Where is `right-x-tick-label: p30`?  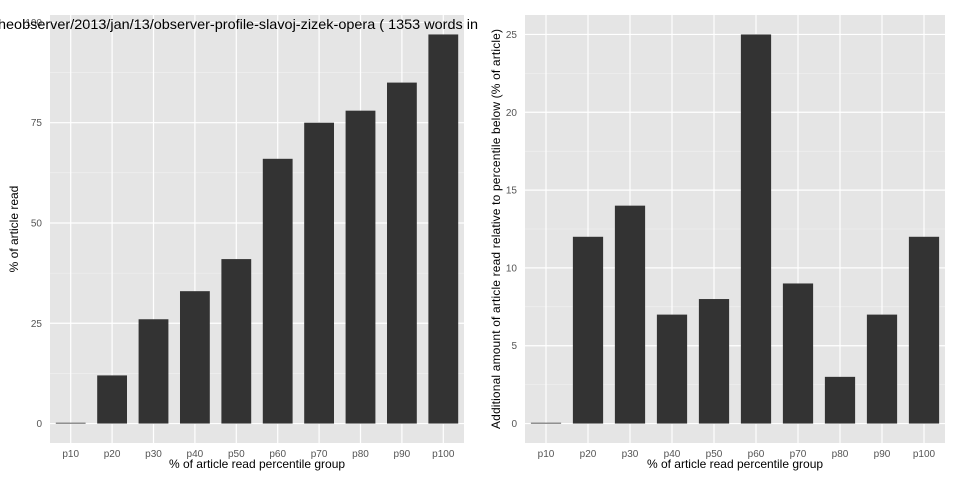
right-x-tick-label: p30 is located at coordinates (630, 454).